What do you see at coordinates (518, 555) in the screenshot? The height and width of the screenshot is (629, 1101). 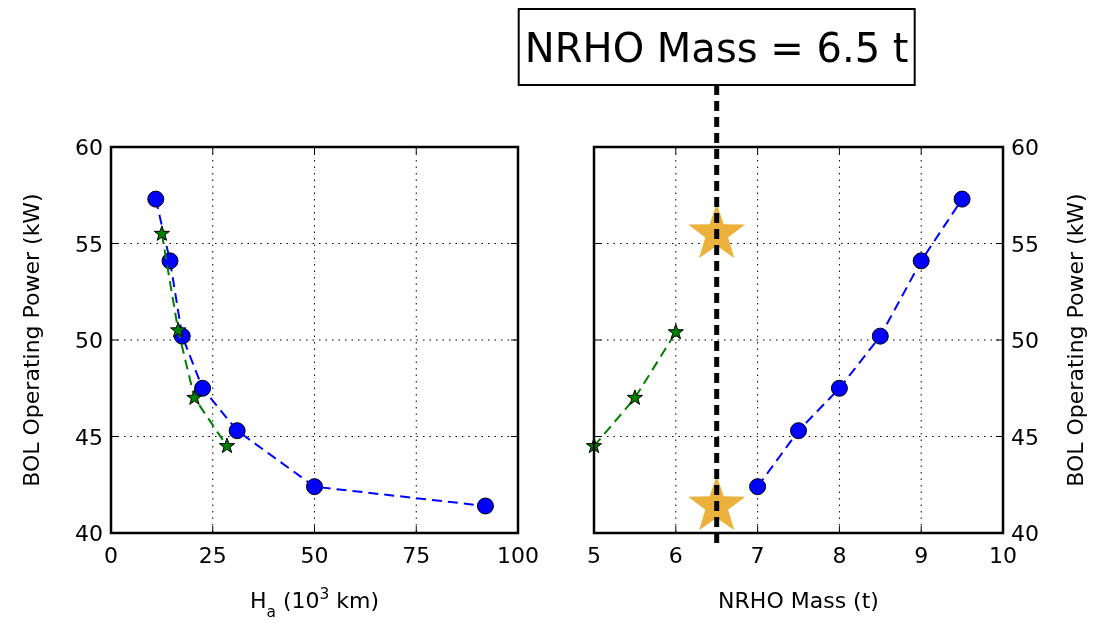 I see `x-tick-label: 100` at bounding box center [518, 555].